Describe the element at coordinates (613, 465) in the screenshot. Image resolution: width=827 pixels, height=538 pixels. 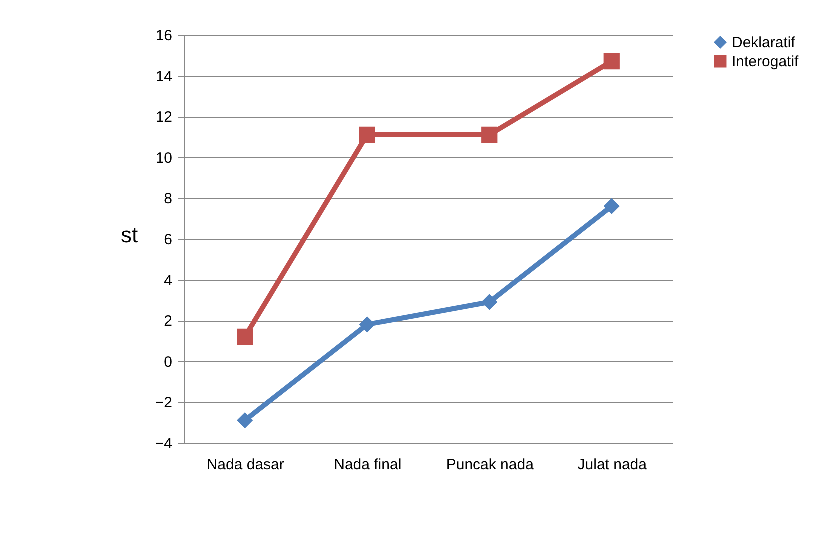
I see `x-tick-label: Julat nada` at that location.